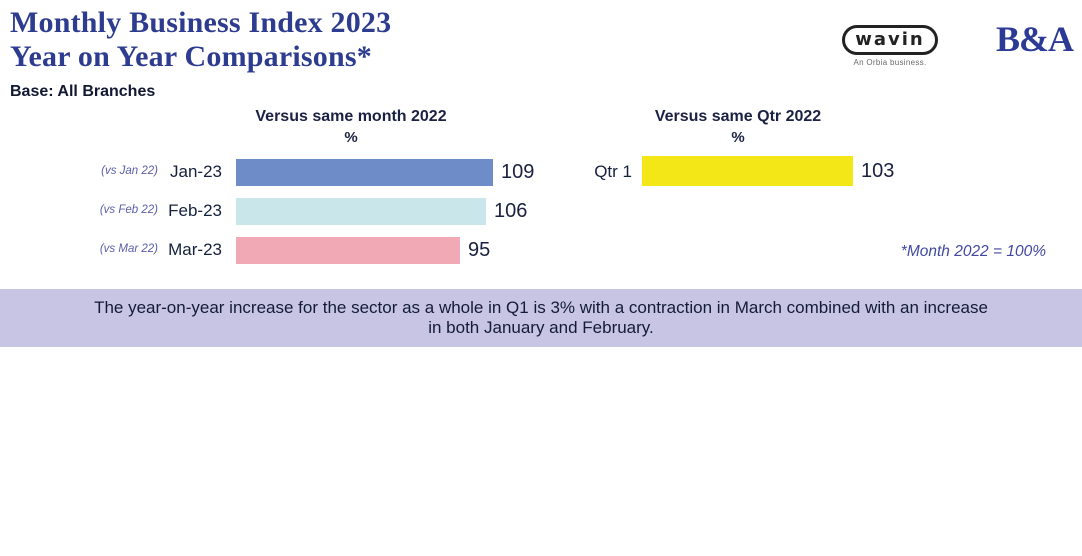 This screenshot has height=556, width=1082. What do you see at coordinates (348, 250) in the screenshot?
I see `bar-mar` at bounding box center [348, 250].